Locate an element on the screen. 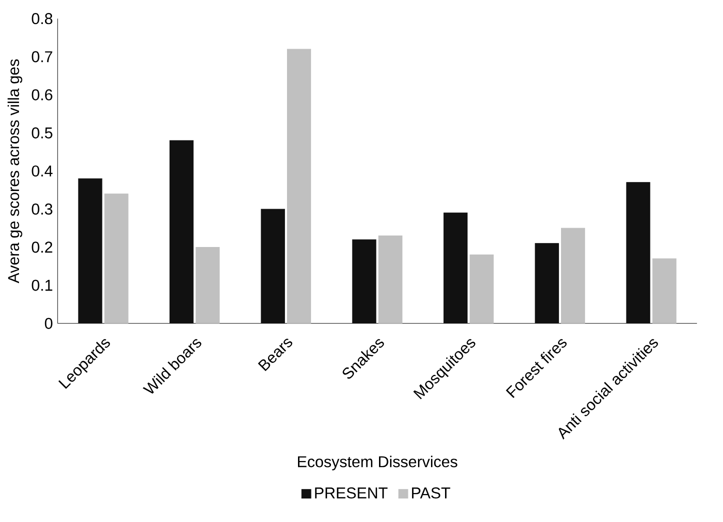 Image resolution: width=723 pixels, height=522 pixels. legend-label: PRESENT is located at coordinates (351, 492).